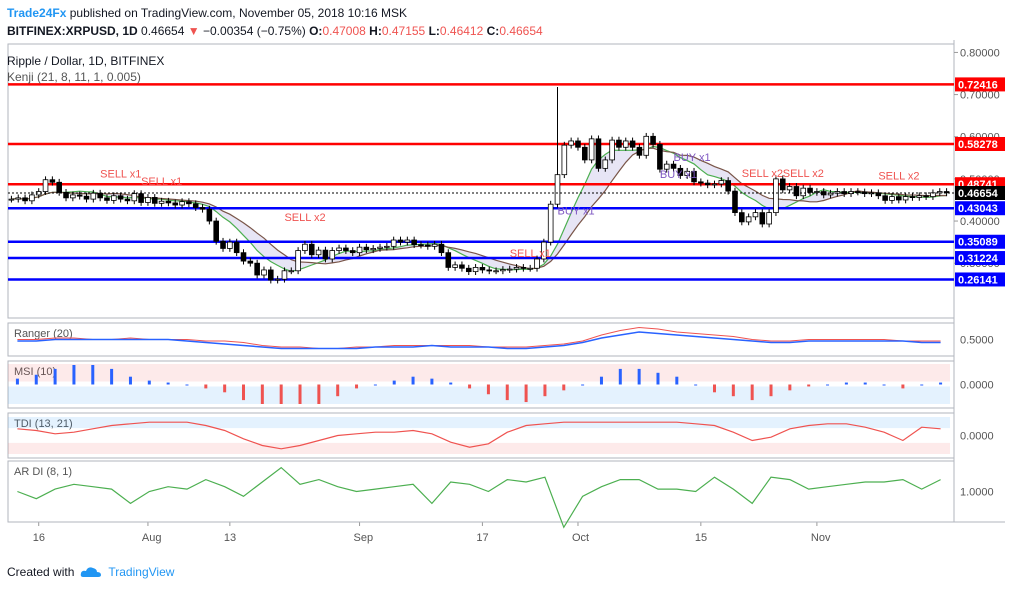 The width and height of the screenshot is (1011, 592). I want to click on tradingview-cloud-icon, so click(91, 572).